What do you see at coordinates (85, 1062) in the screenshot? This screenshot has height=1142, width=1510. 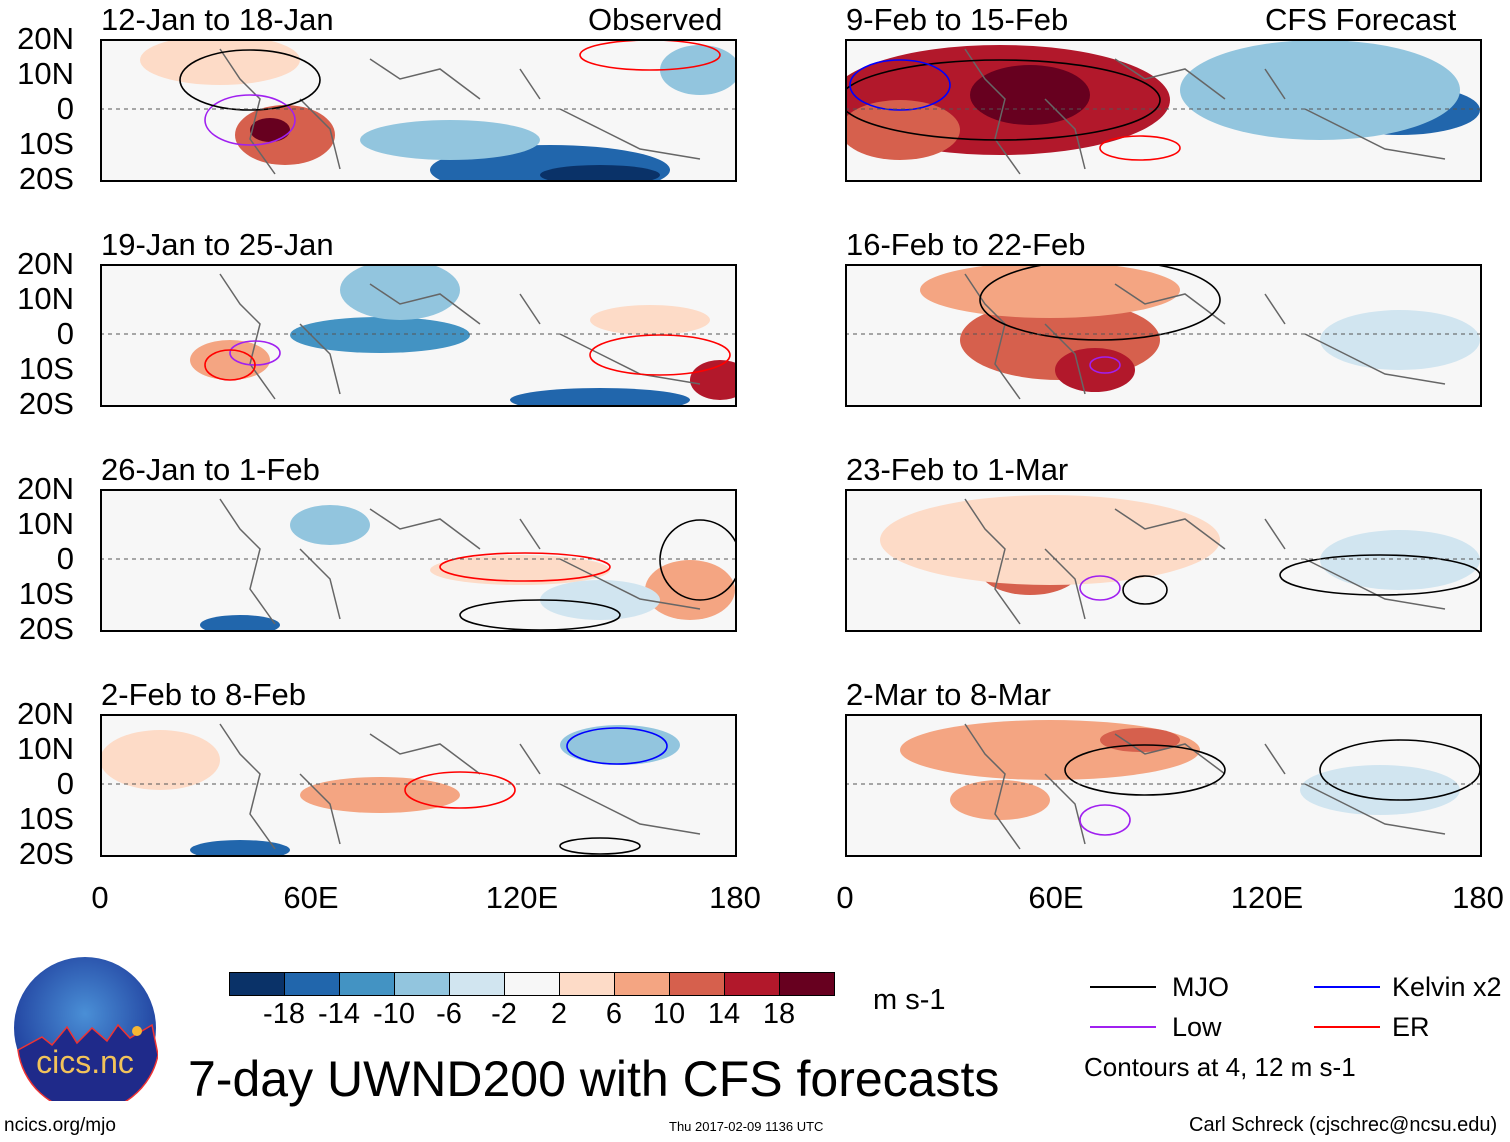 I see `svg-text: cics.nc` at bounding box center [85, 1062].